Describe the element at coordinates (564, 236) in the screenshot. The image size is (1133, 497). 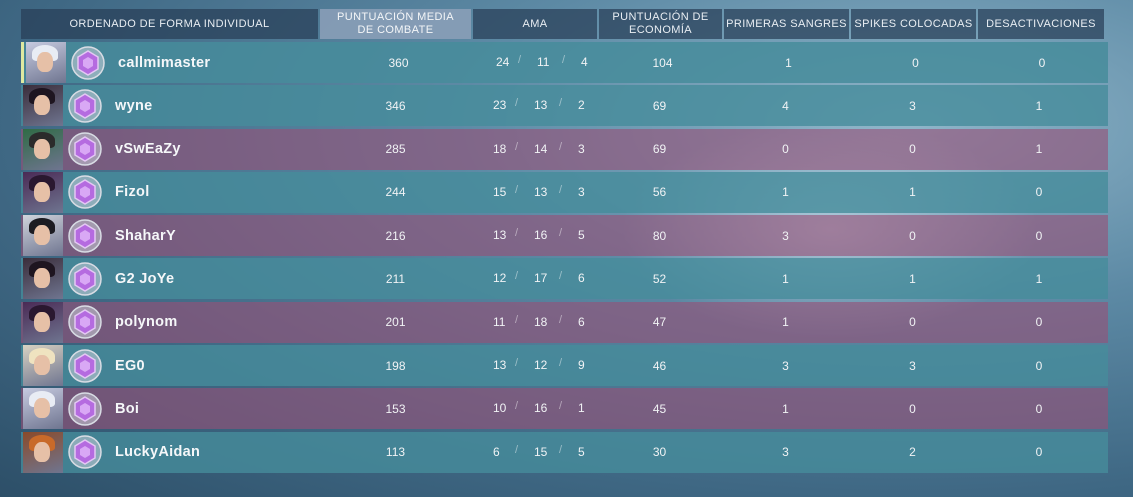
I see `player-row: ShaharY 216 13 / 16 / 5 80 3 0 0` at that location.